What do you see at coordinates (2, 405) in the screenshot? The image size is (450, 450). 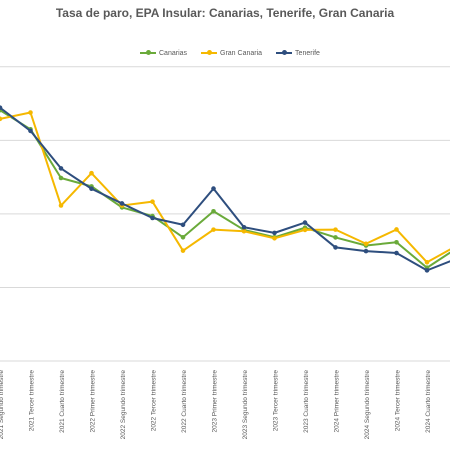 I see `x-tick-label: 2021 Segundo trimestre` at bounding box center [2, 405].